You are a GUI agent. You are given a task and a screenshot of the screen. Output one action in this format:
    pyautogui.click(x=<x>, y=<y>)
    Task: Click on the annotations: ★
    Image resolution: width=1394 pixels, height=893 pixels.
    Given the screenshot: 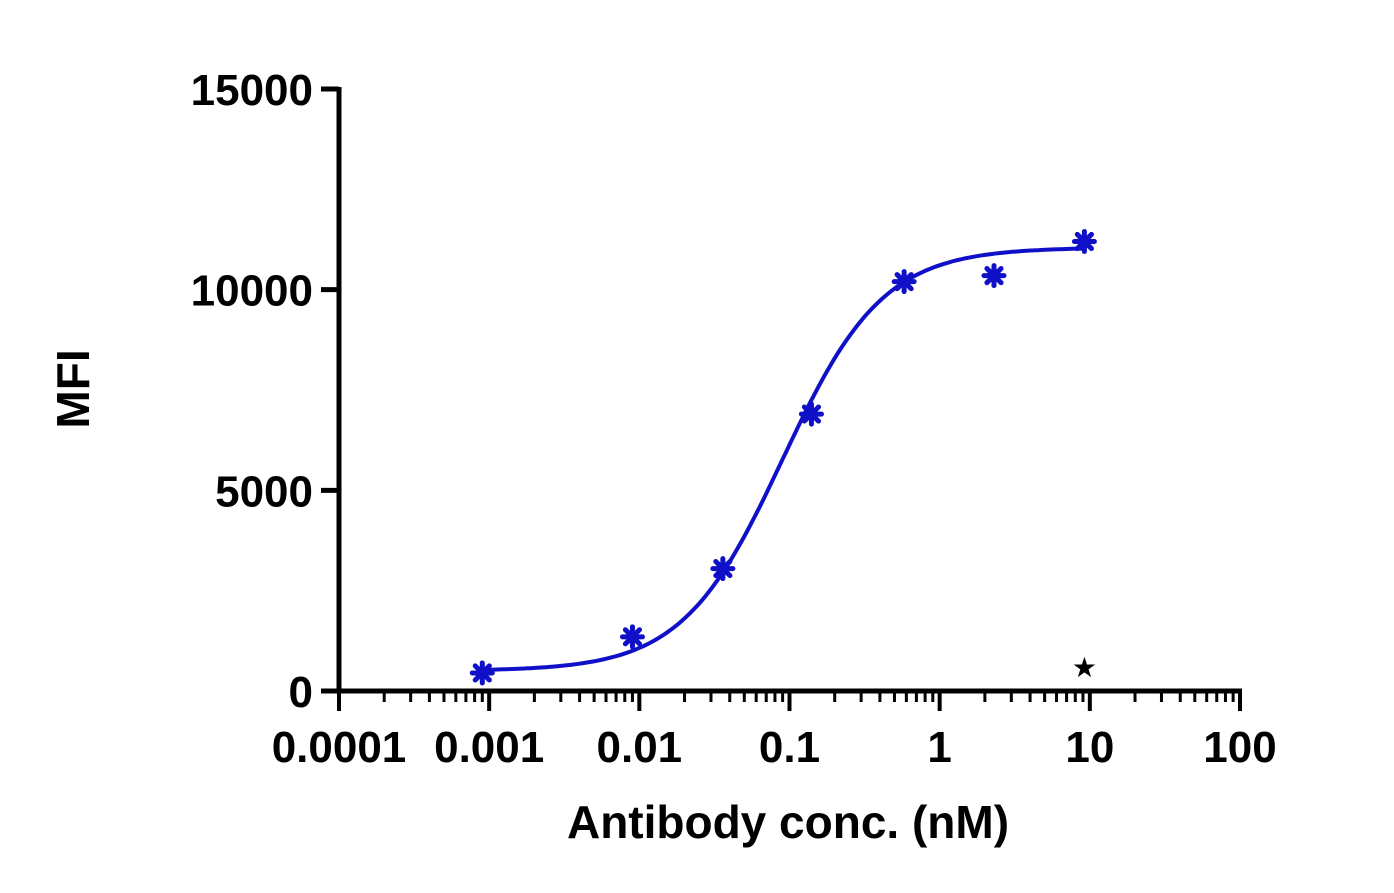 What is the action you would take?
    pyautogui.click(x=1084, y=667)
    